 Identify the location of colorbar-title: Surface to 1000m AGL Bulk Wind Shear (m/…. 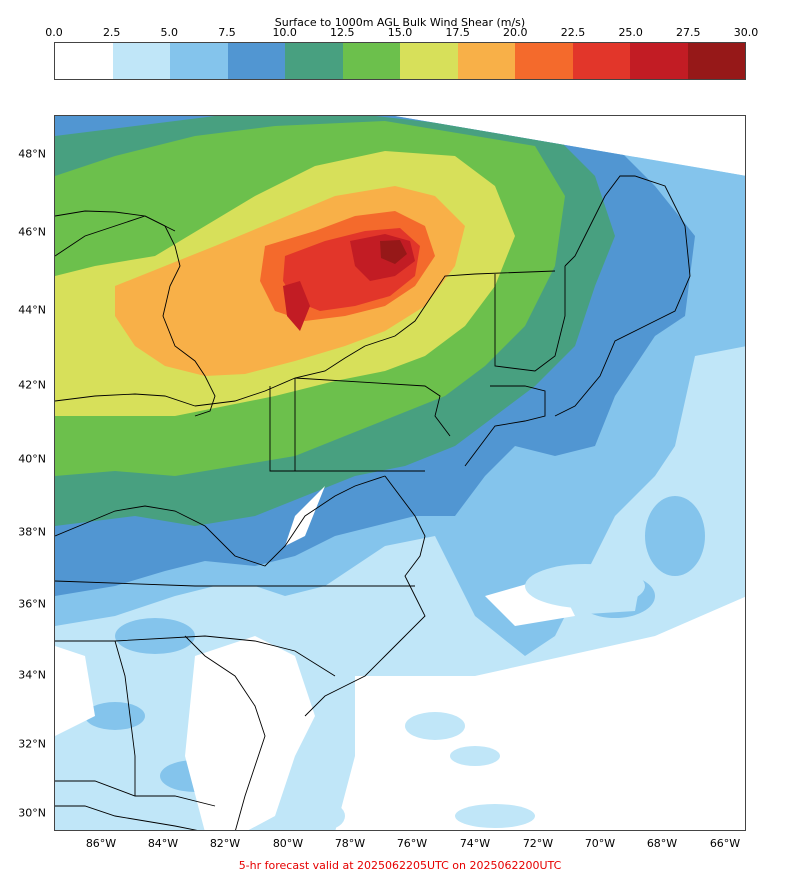
(400, 22).